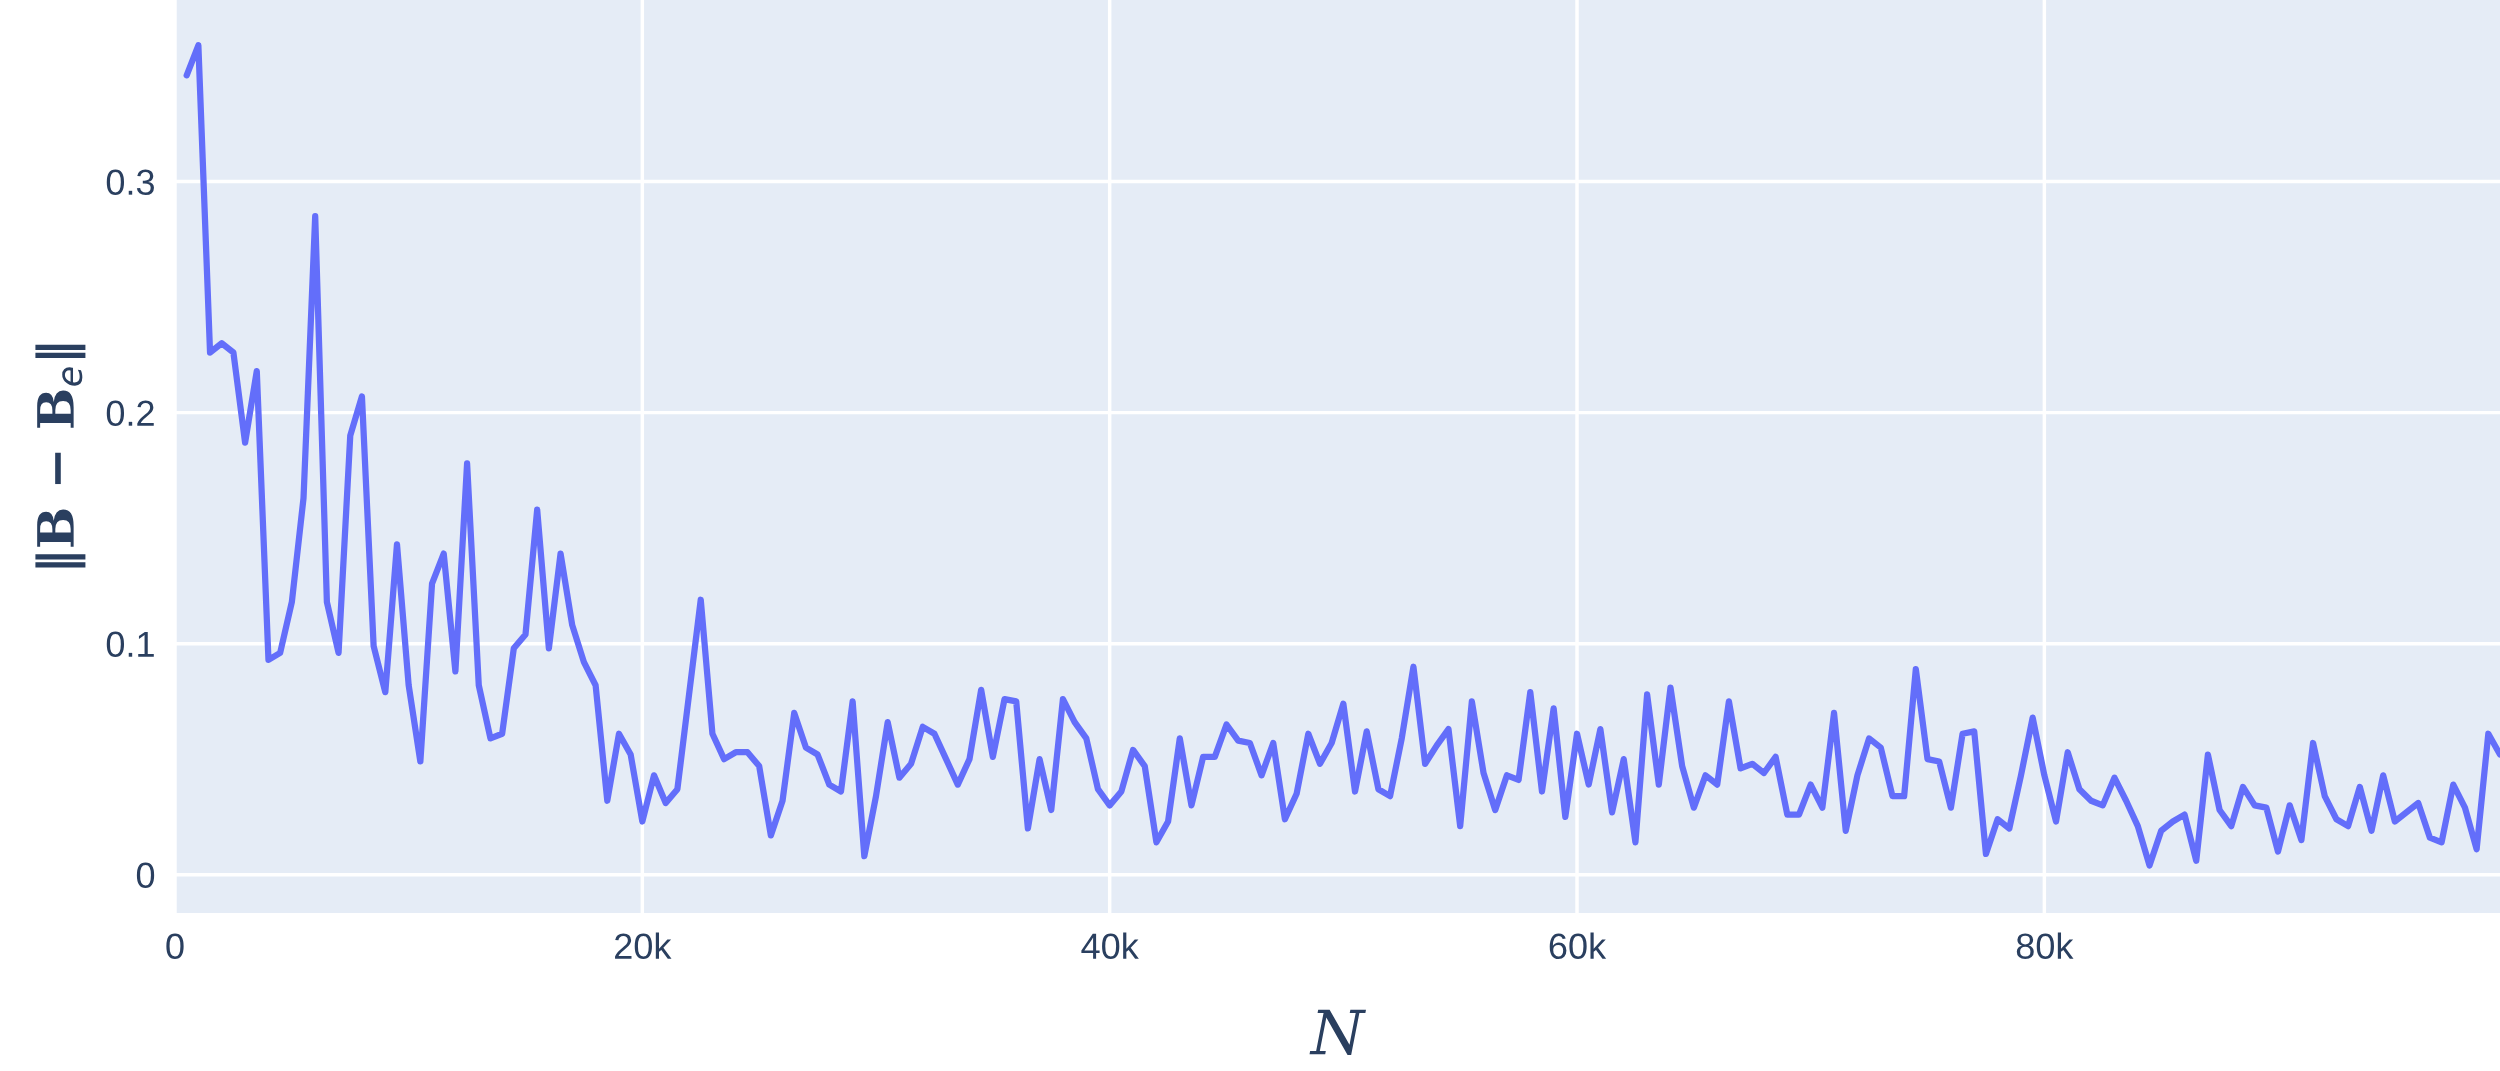 The height and width of the screenshot is (1071, 2500). Describe the element at coordinates (130, 413) in the screenshot. I see `y-tick-label: 0.2` at that location.